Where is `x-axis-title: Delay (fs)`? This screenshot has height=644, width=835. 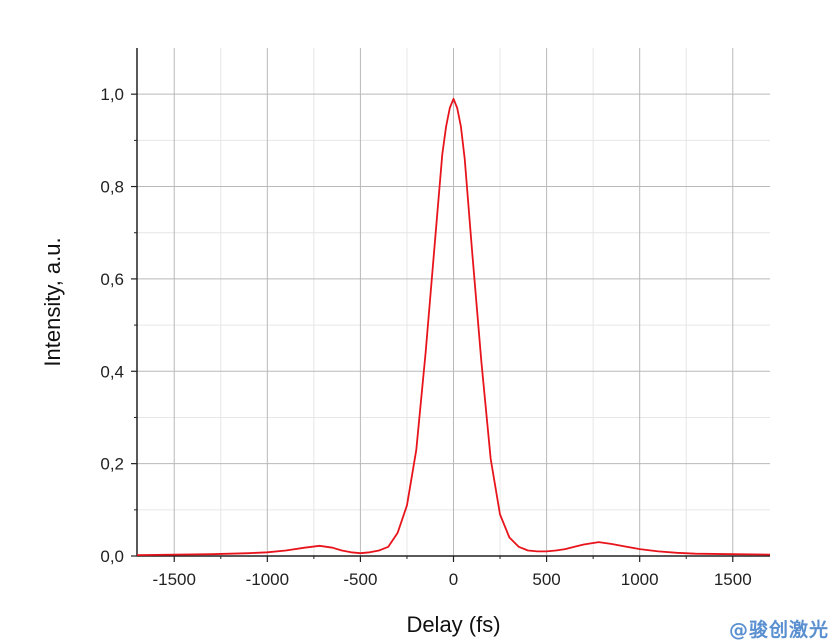
x-axis-title: Delay (fs) is located at coordinates (453, 624).